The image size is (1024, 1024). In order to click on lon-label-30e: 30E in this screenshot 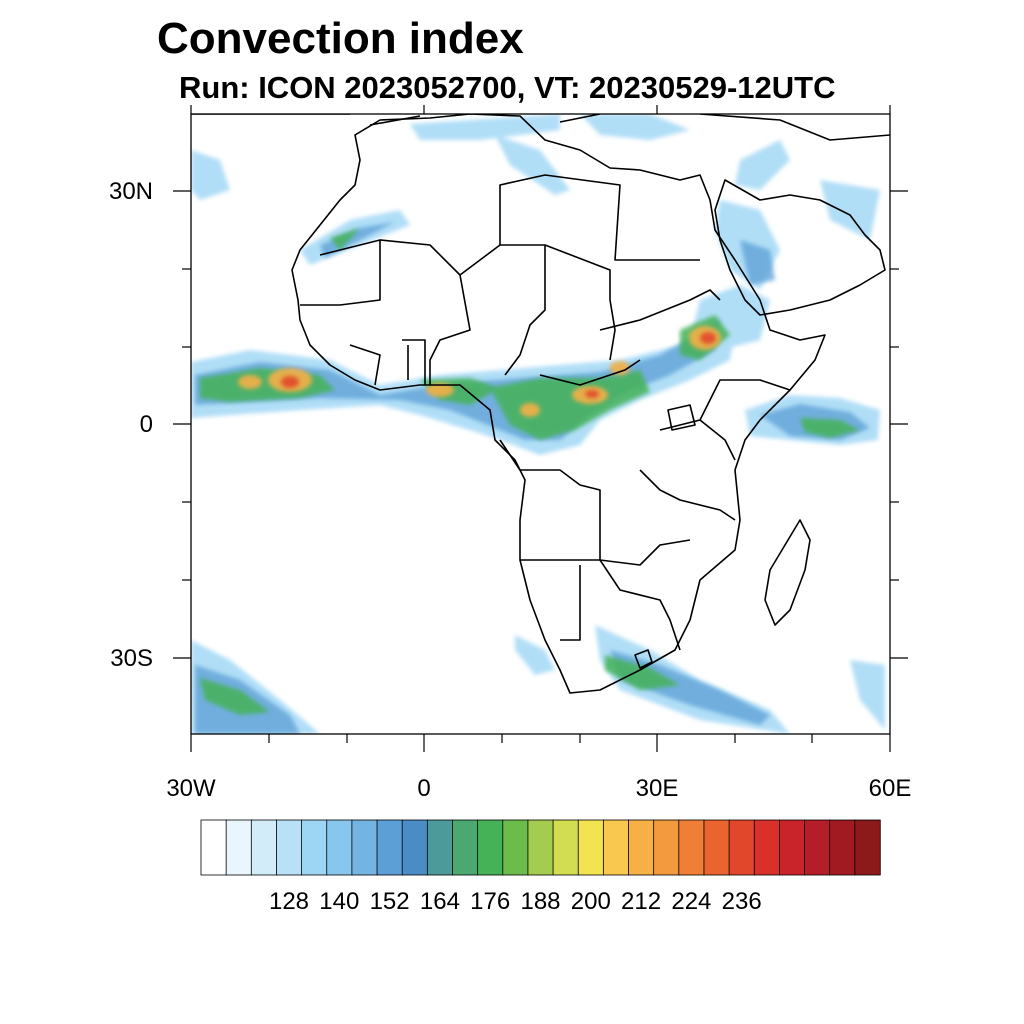, I will do `click(657, 788)`.